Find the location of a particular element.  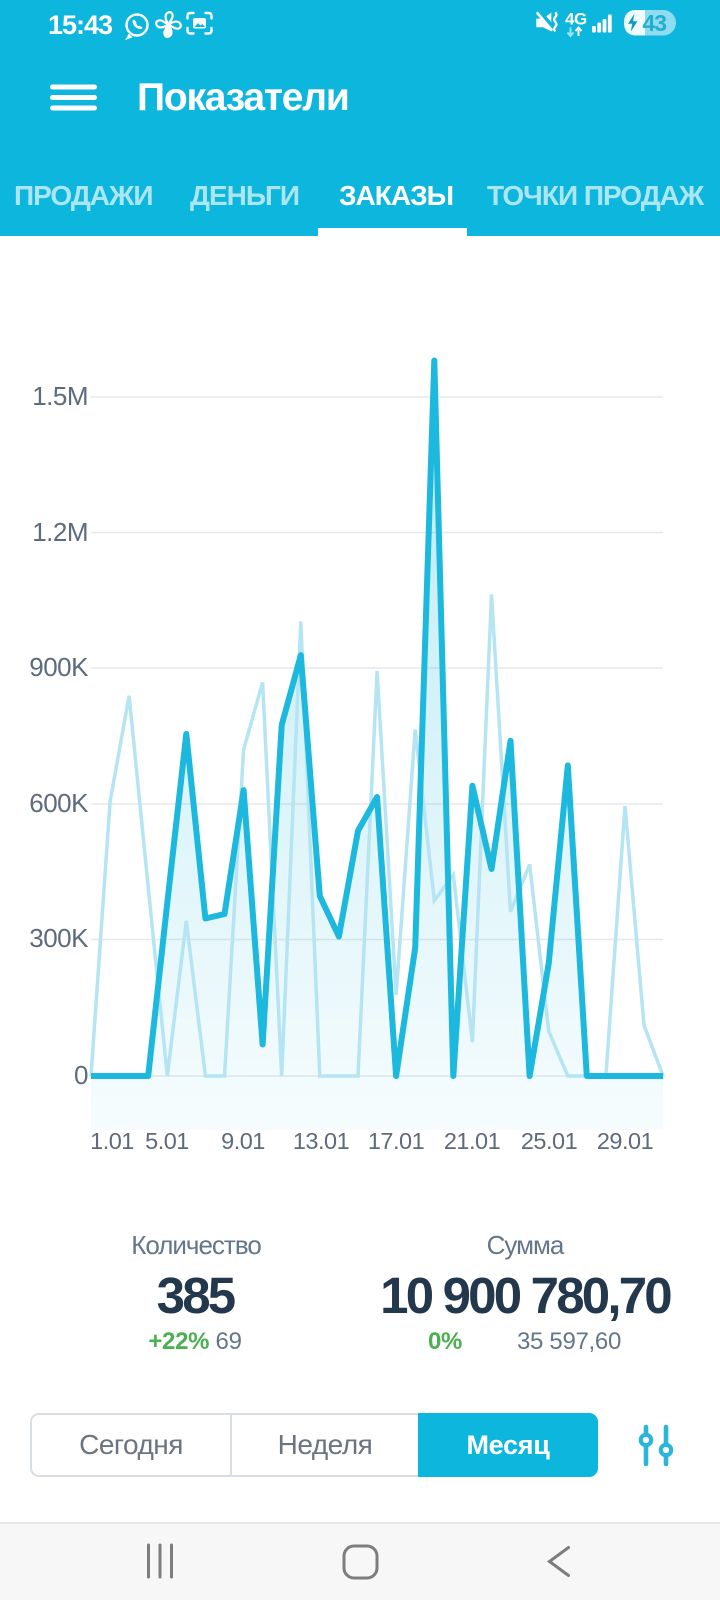

svg-text: 4G is located at coordinates (576, 19).